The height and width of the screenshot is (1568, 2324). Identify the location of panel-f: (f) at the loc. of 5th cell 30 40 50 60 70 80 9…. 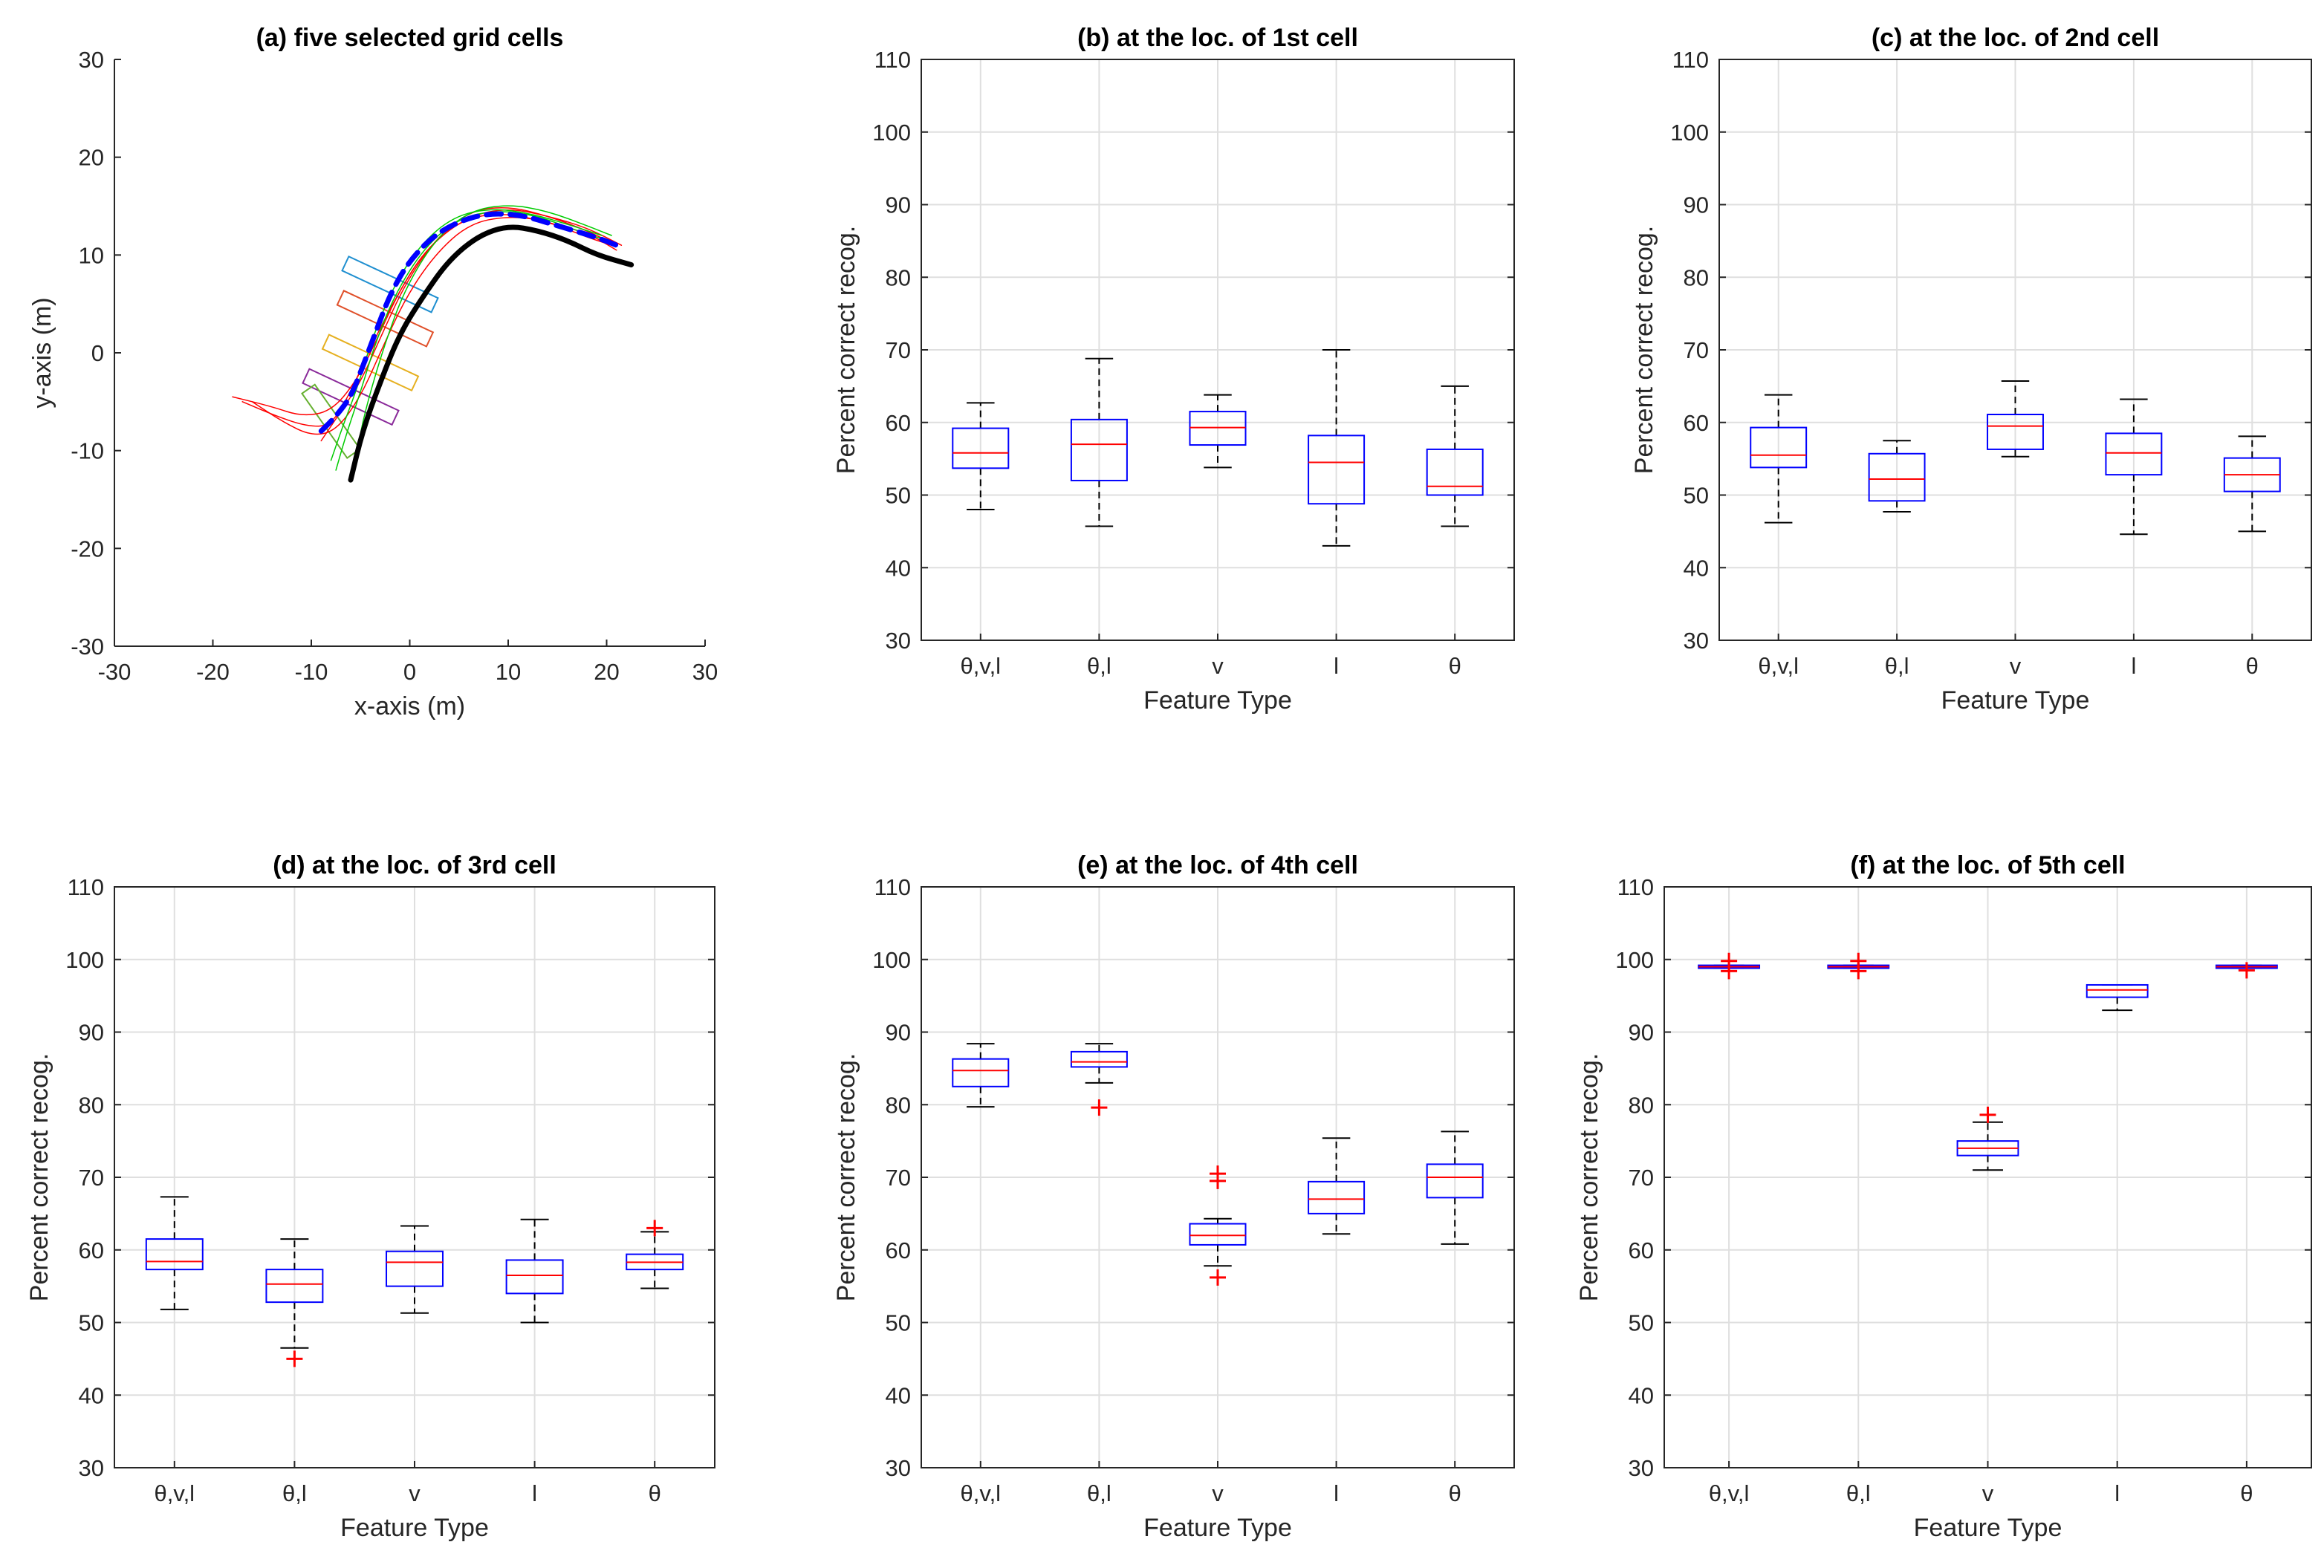
(1943, 1197).